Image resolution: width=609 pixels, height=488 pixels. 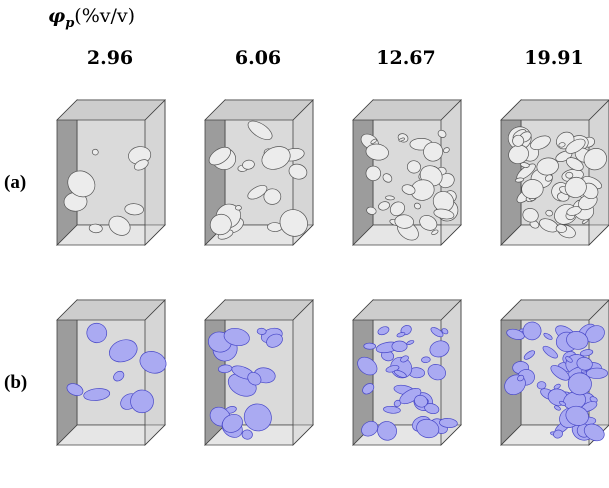 I want to click on symbol: φ, so click(x=56, y=16).